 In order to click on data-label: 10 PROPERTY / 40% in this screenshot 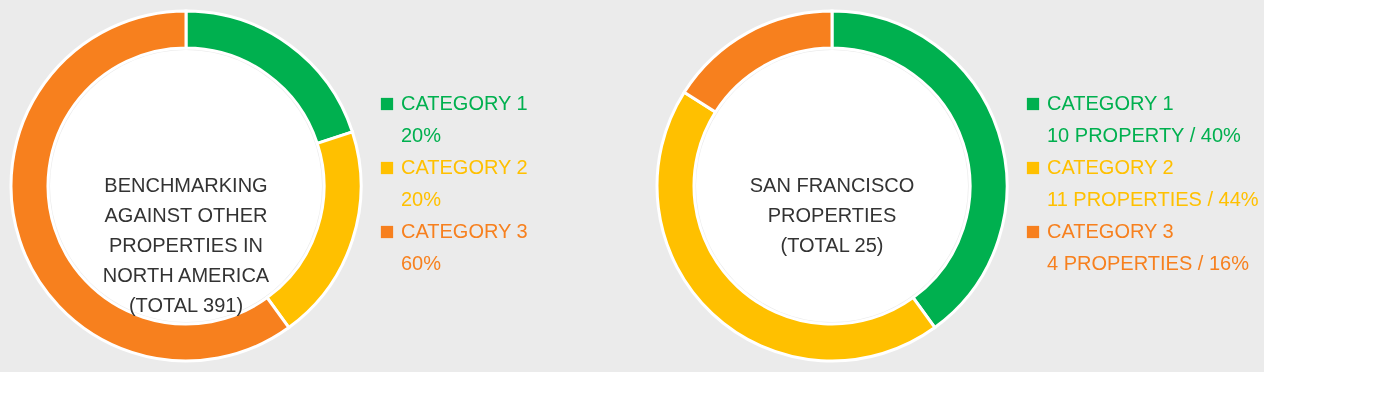, I will do `click(1144, 135)`.